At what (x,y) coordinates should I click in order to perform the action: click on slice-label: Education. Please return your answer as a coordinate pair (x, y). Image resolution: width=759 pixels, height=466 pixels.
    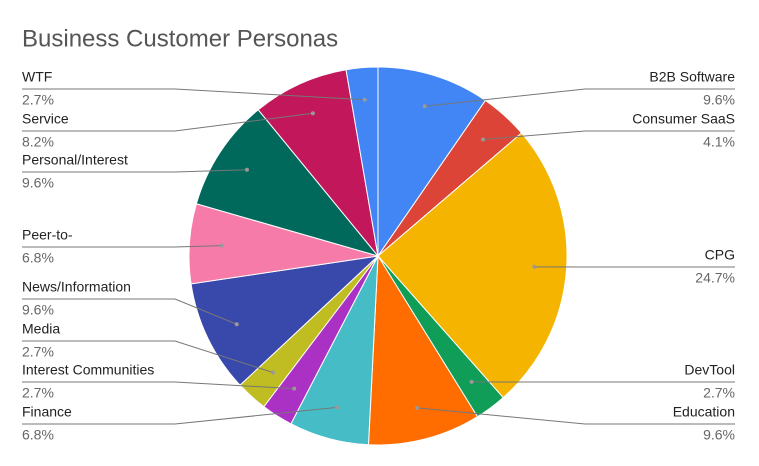
    Looking at the image, I should click on (704, 412).